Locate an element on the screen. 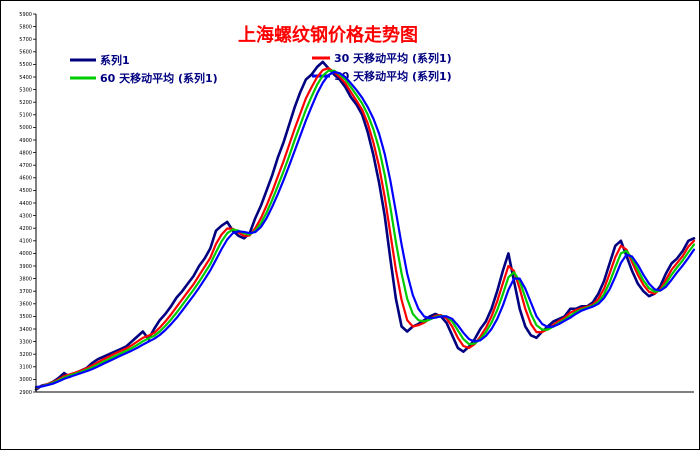 Image resolution: width=700 pixels, height=450 pixels. y-tick-label: 4400 is located at coordinates (25, 204).